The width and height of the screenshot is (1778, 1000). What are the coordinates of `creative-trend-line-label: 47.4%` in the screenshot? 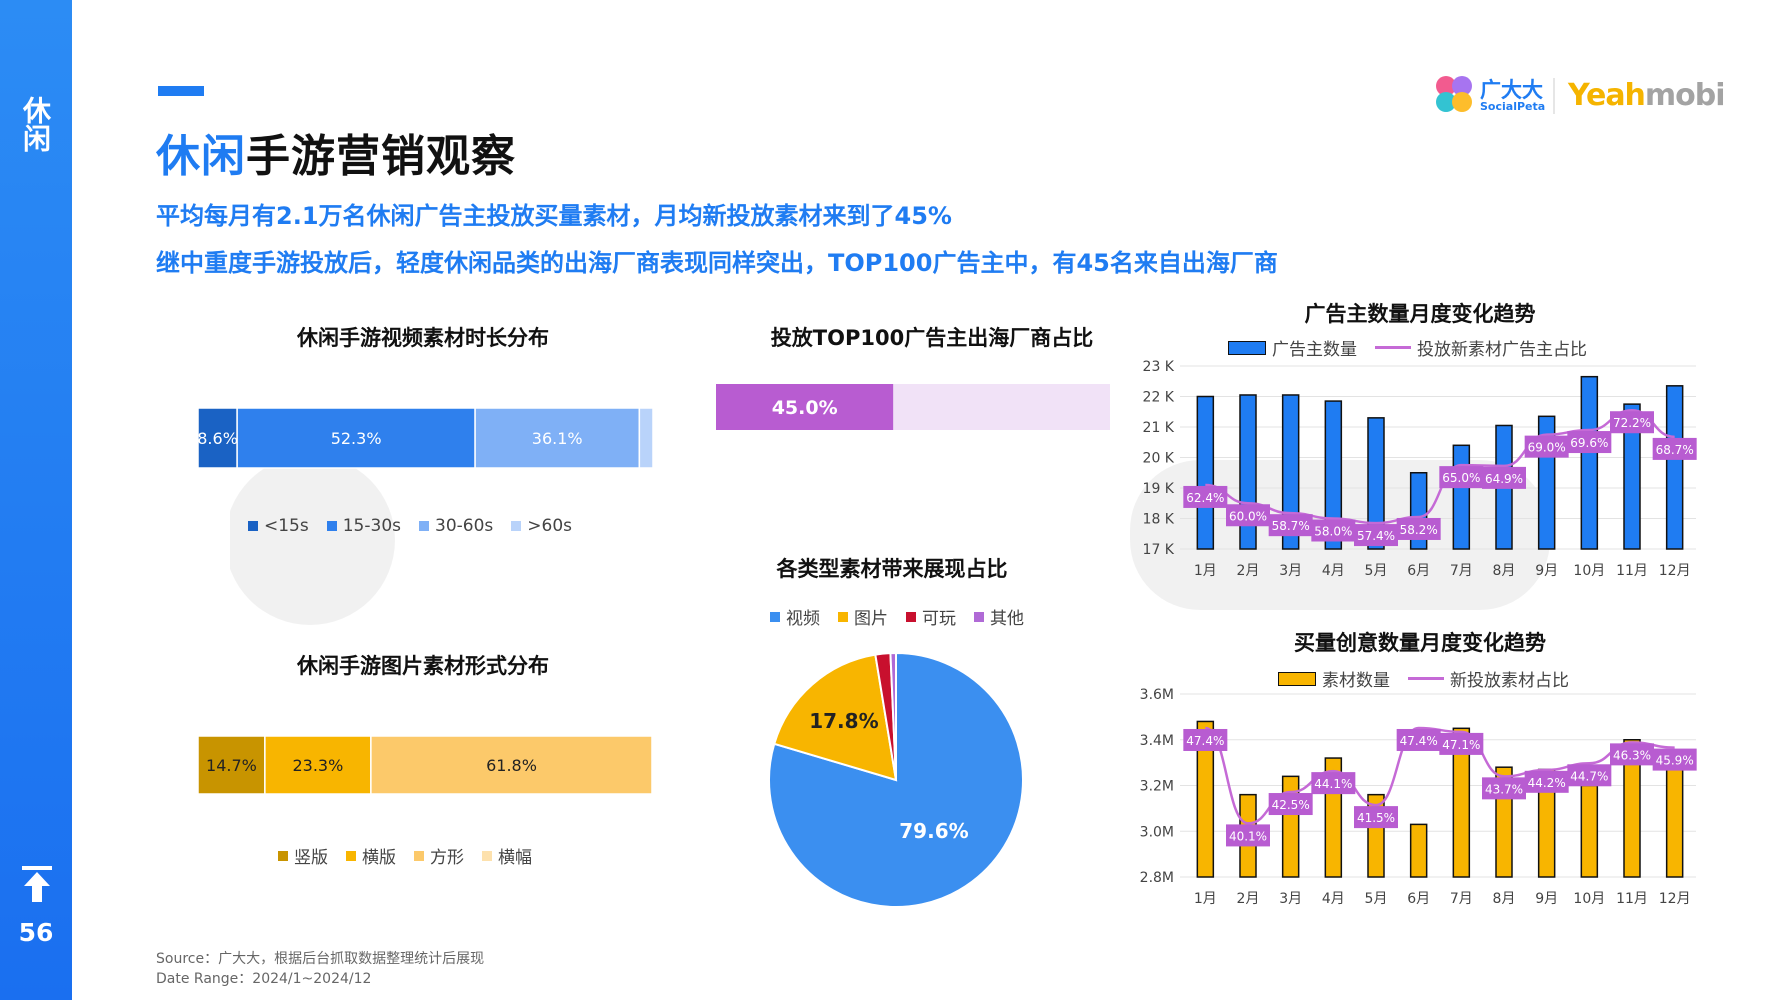 It's located at (1419, 741).